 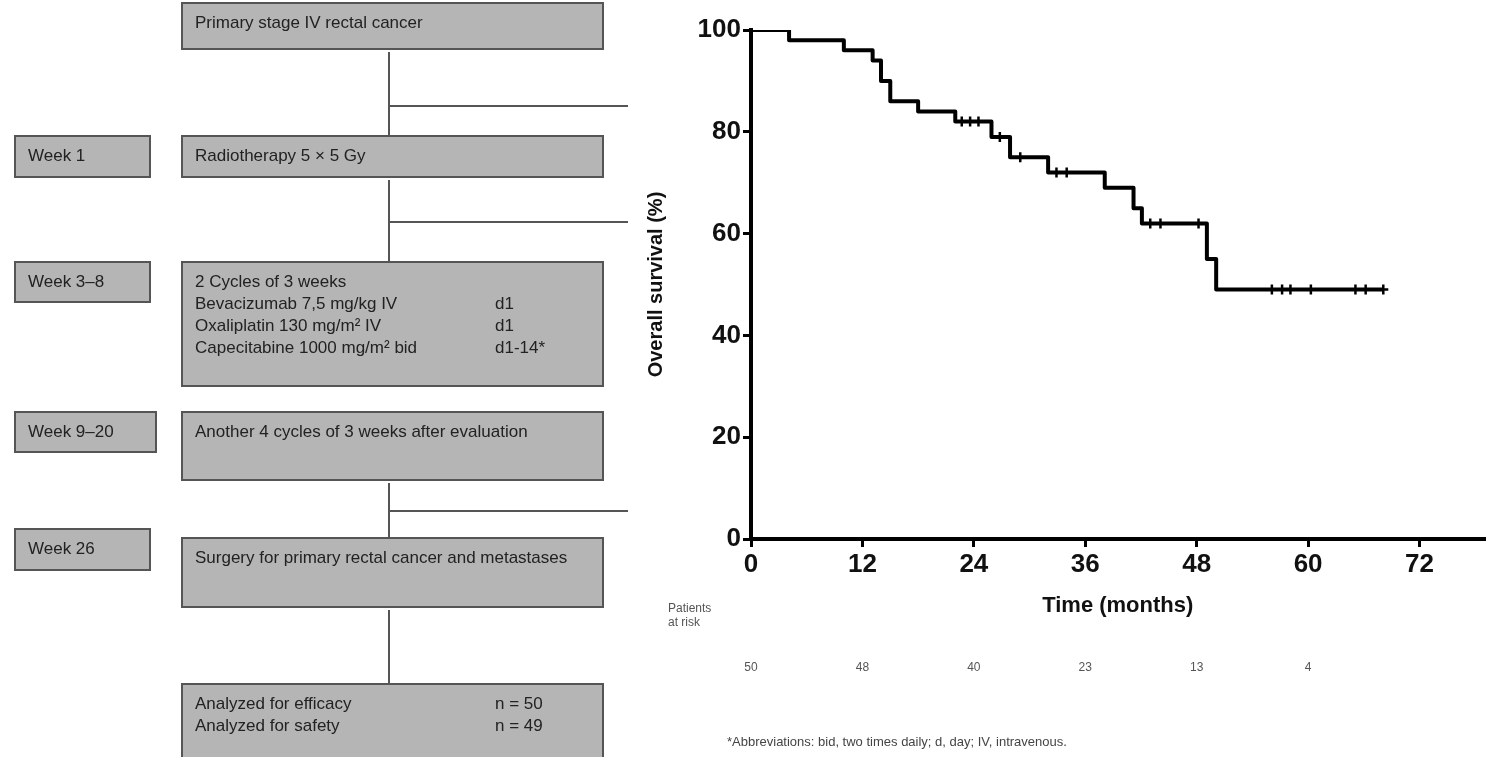 I want to click on text: Week 1, so click(x=57, y=156).